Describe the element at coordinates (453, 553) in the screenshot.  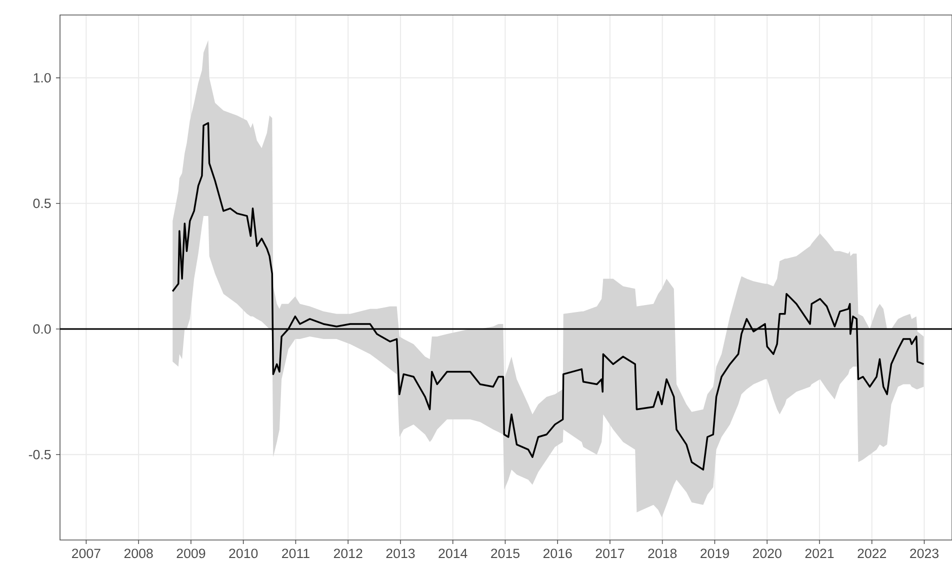
I see `x-tick-label: 2014` at that location.